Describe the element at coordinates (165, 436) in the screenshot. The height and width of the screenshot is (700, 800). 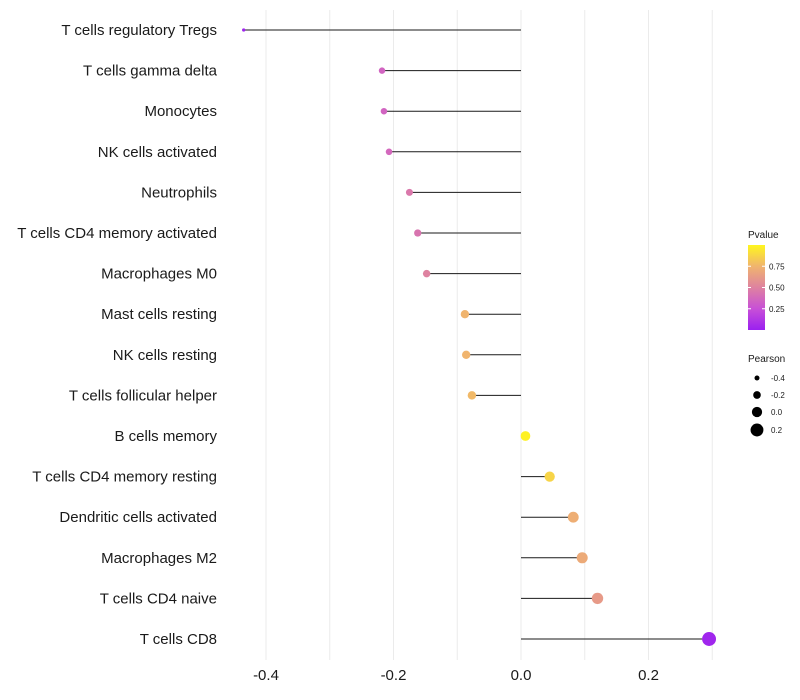
I see `y-category-label: B cells memory` at that location.